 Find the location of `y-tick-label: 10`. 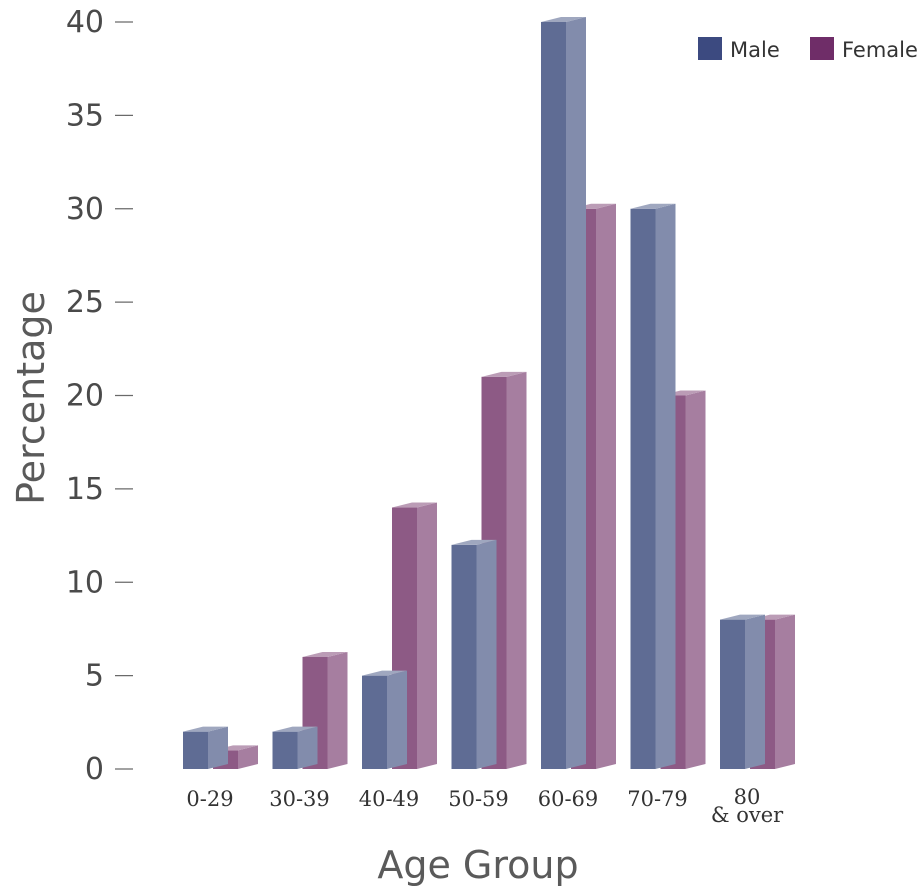

y-tick-label: 10 is located at coordinates (85, 582).